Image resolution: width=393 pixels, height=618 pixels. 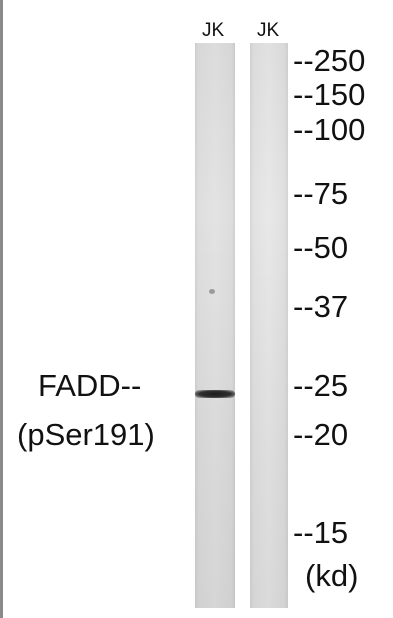 I want to click on marker-75: --75, so click(x=321, y=193).